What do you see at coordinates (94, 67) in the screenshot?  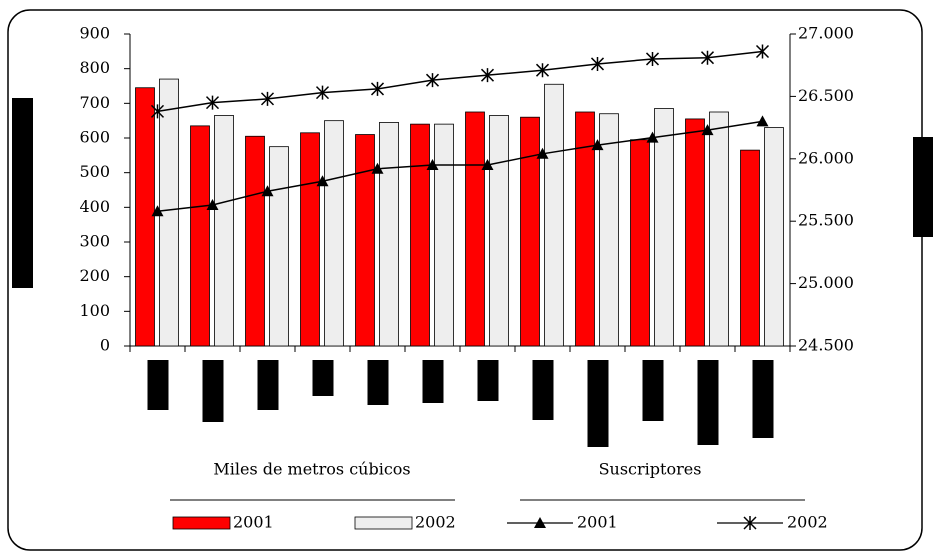 I see `y-tick-label: 800` at bounding box center [94, 67].